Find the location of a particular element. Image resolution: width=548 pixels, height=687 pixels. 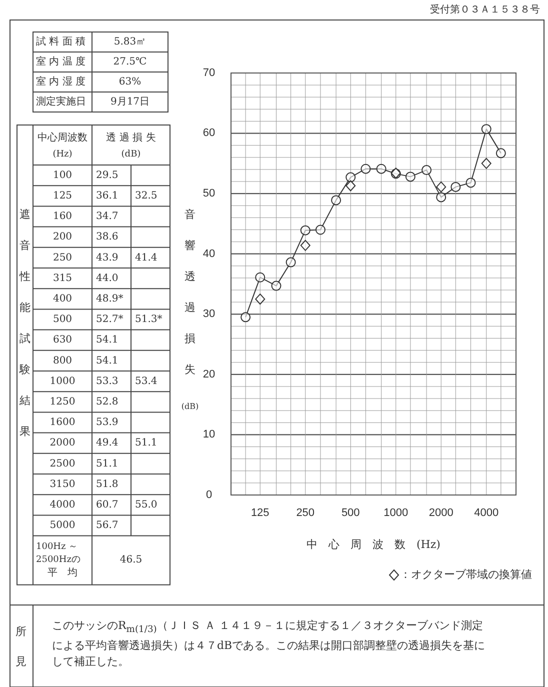

text: 200 is located at coordinates (62, 237).